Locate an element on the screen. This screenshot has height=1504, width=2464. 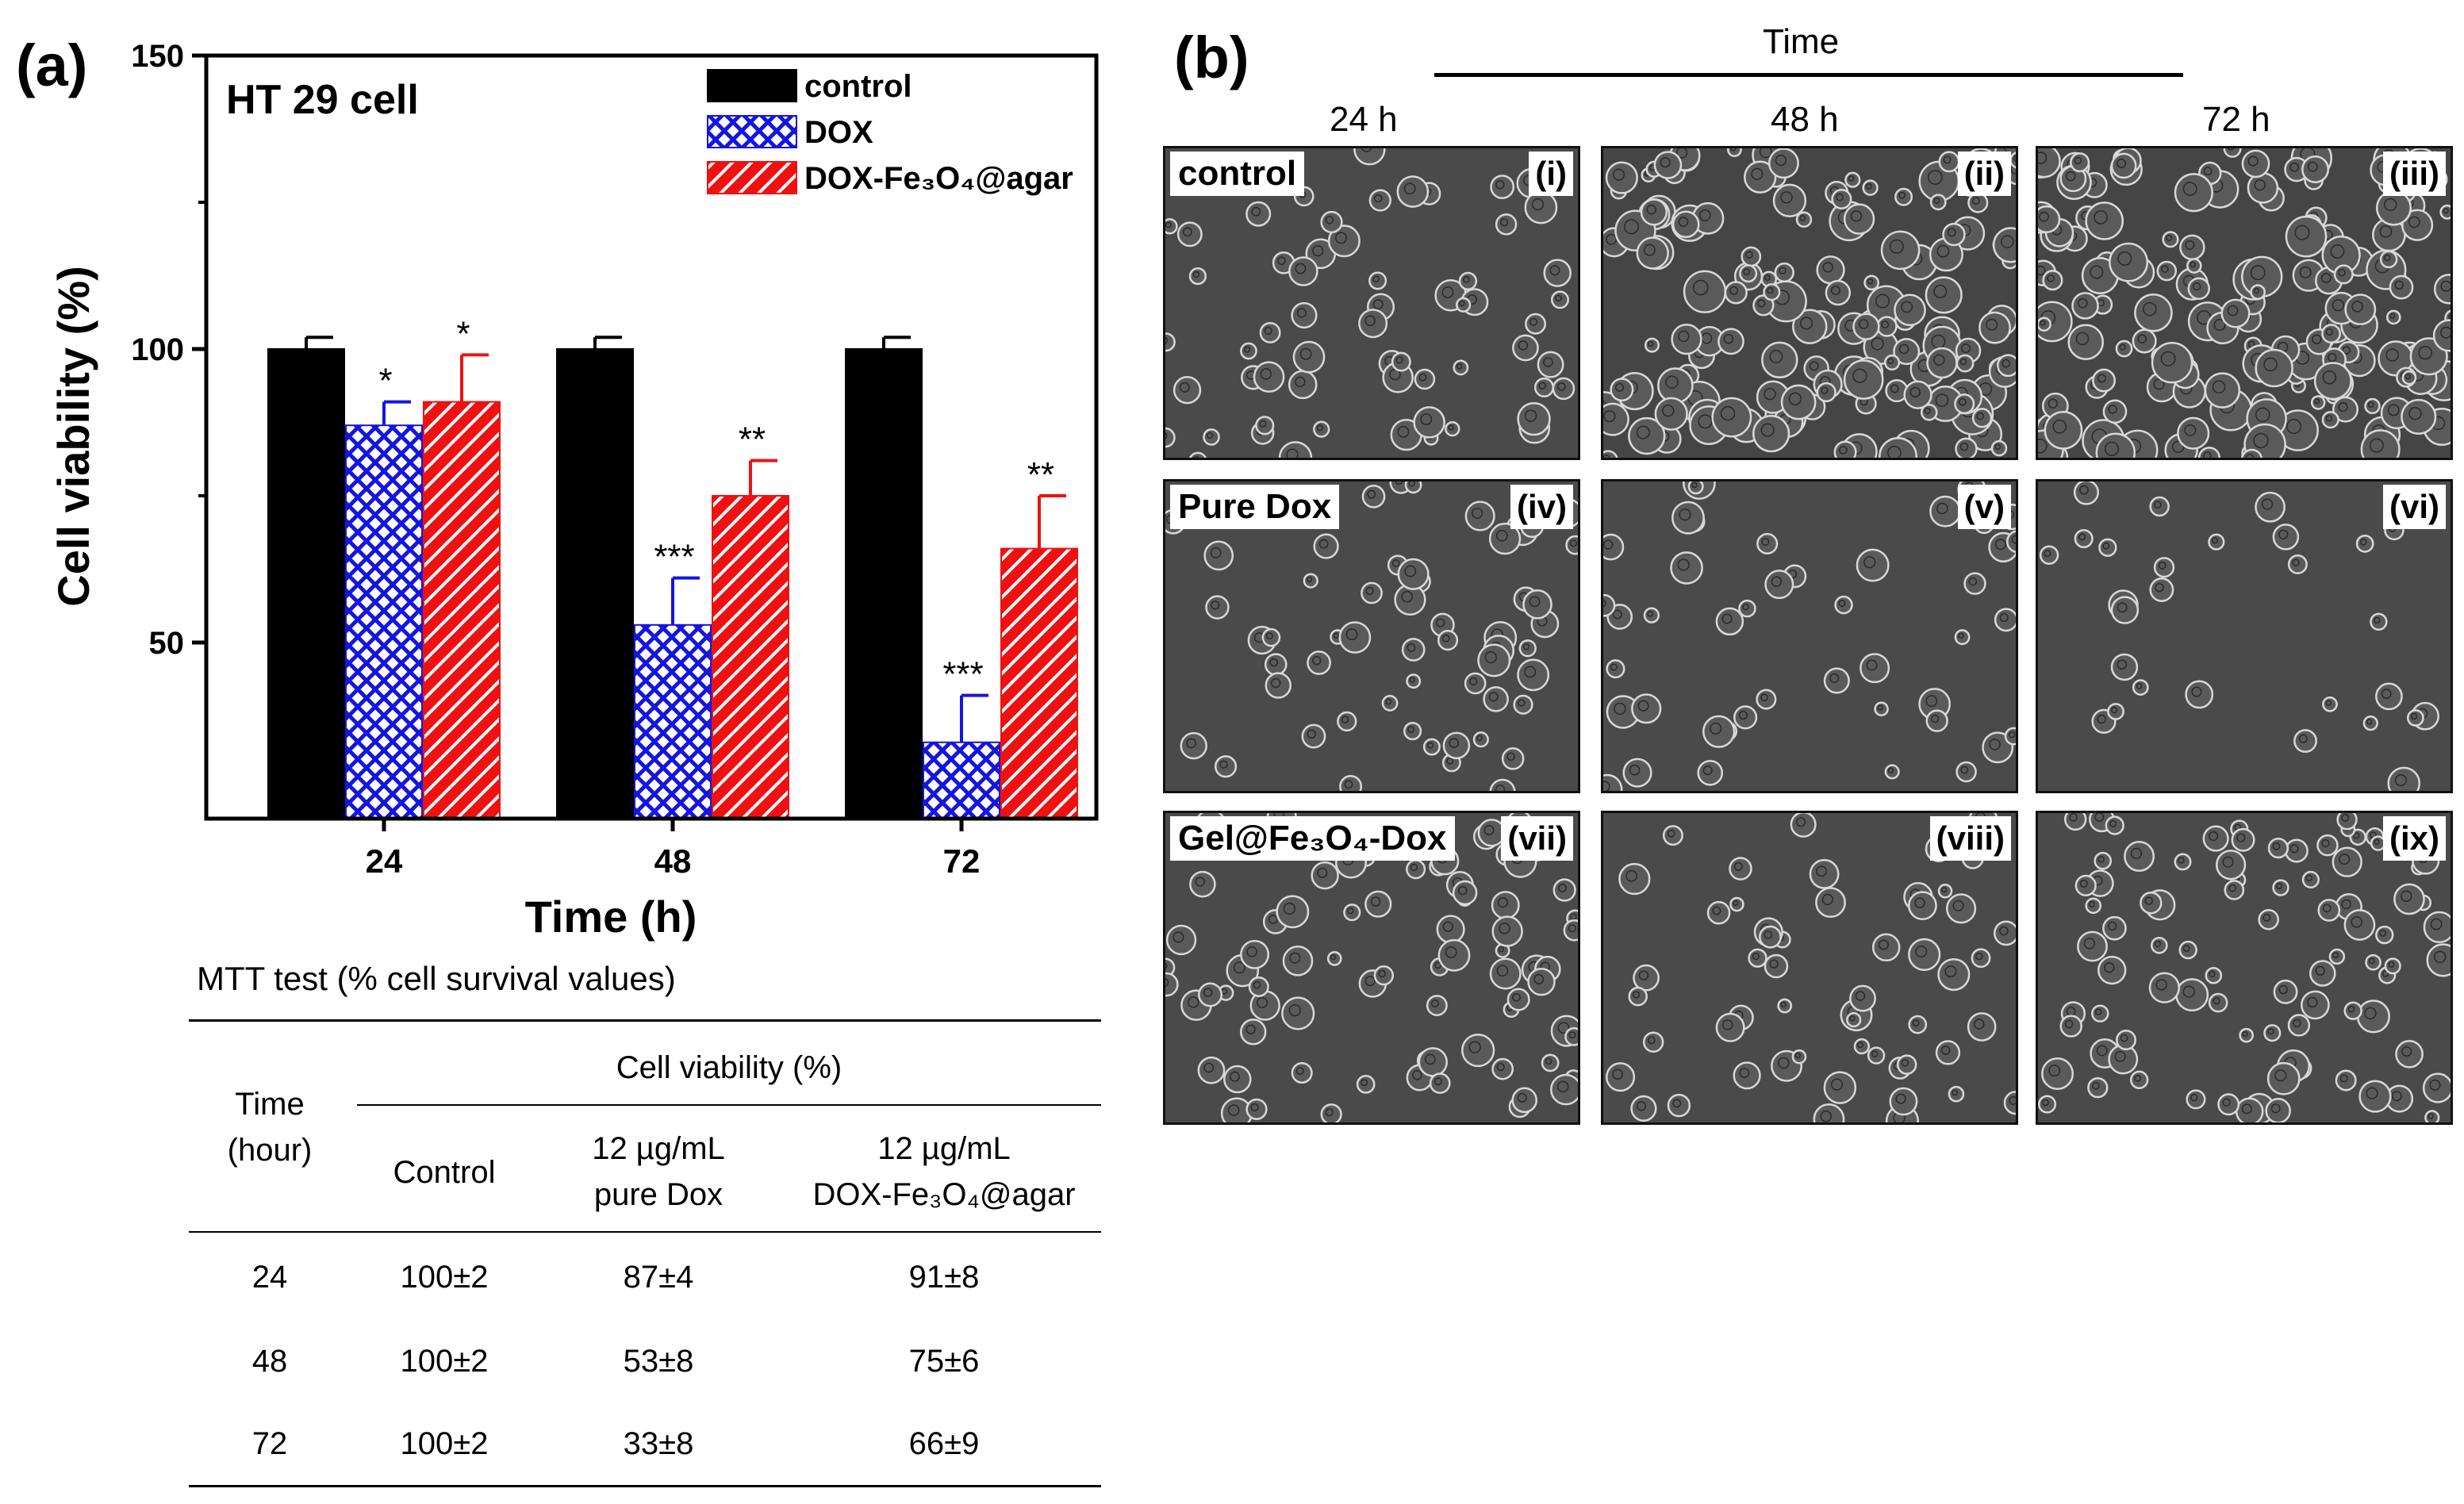
y-tick-label: 100 is located at coordinates (157, 349).